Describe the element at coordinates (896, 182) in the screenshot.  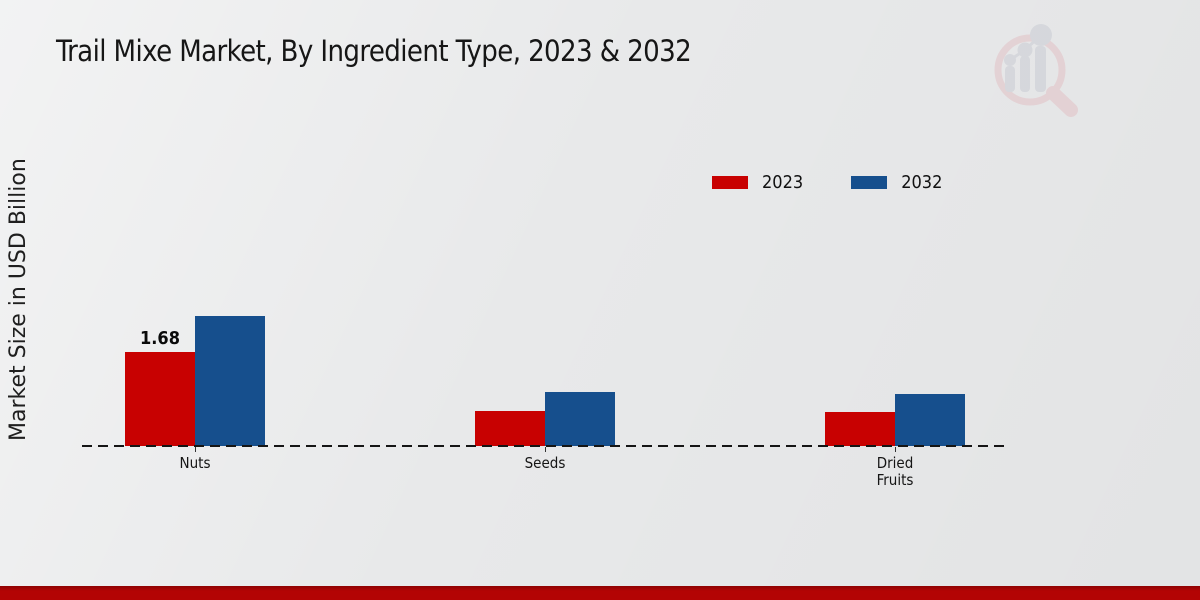
I see `legend-item-2032: 2032` at that location.